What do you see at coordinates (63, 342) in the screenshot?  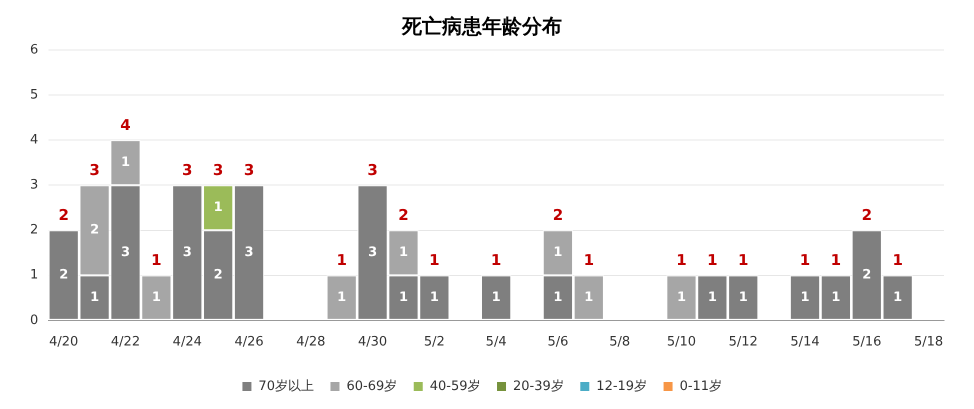 I see `x-tick-label: 4/20` at bounding box center [63, 342].